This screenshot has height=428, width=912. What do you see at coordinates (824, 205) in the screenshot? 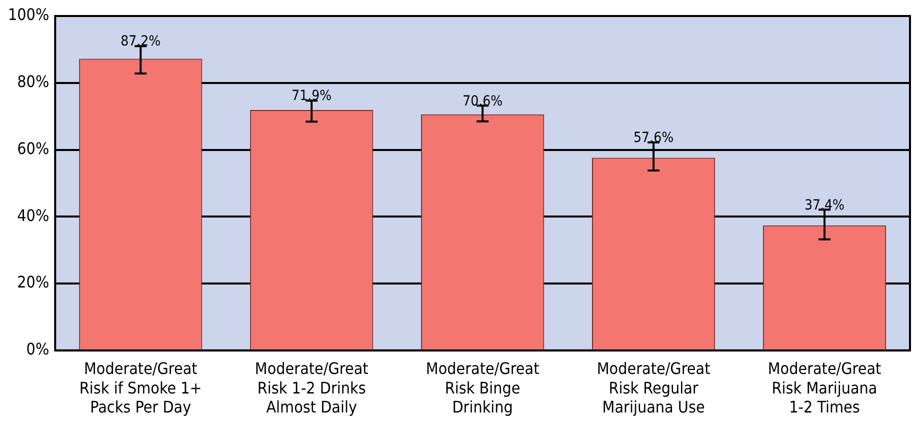
I see `data-label: 37.4%` at bounding box center [824, 205].